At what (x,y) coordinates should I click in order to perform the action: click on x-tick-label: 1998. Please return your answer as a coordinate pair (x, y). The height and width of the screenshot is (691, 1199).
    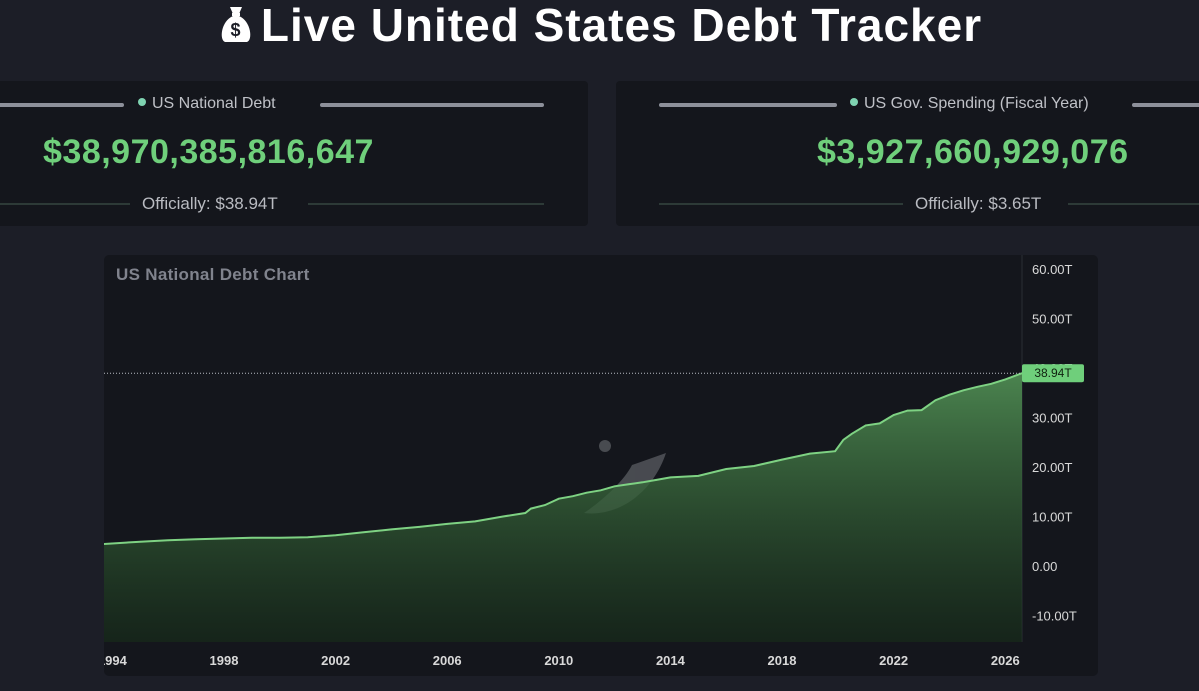
    Looking at the image, I should click on (224, 660).